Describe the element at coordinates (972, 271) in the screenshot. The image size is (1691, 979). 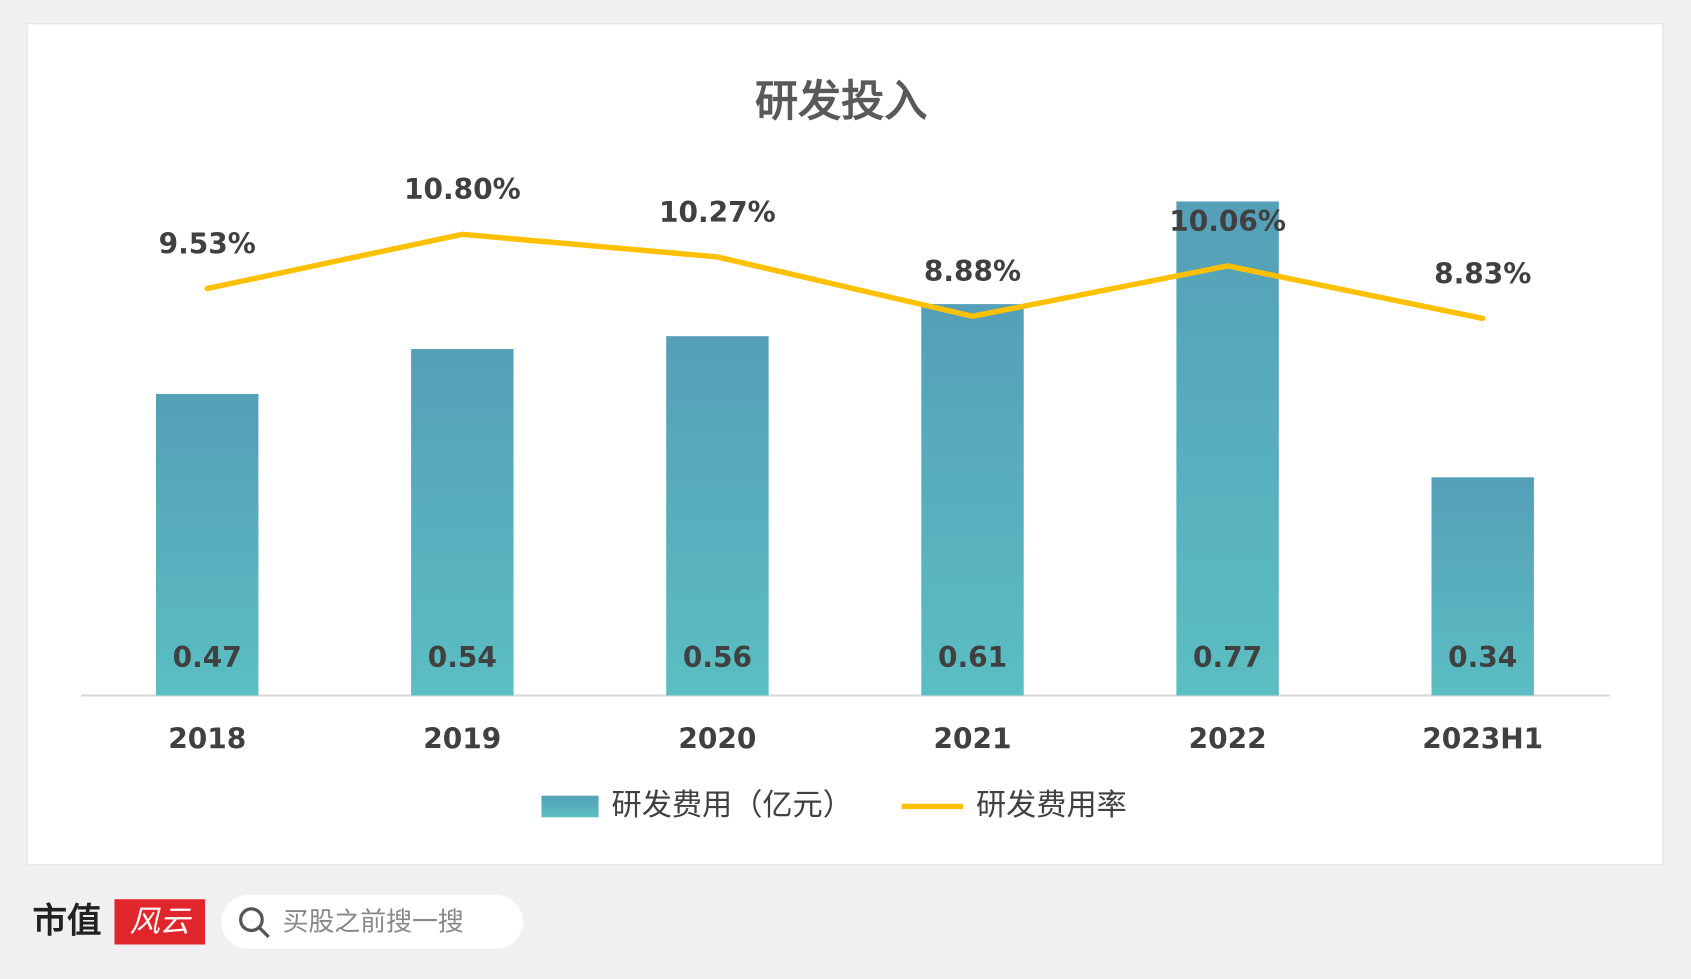
I see `line-value-label: 8.88%` at that location.